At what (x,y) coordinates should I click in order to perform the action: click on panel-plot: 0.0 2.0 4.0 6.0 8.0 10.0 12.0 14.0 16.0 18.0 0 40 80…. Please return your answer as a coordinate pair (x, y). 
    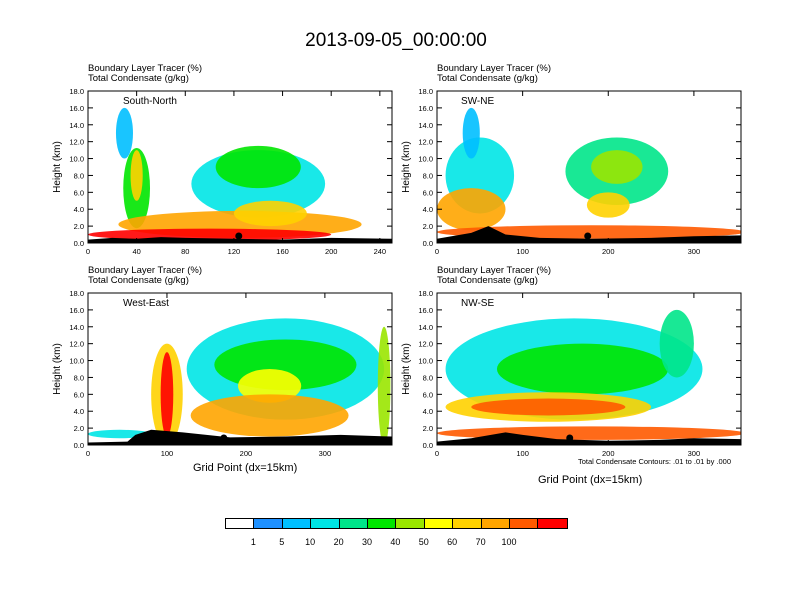
    Looking at the image, I should click on (222, 171).